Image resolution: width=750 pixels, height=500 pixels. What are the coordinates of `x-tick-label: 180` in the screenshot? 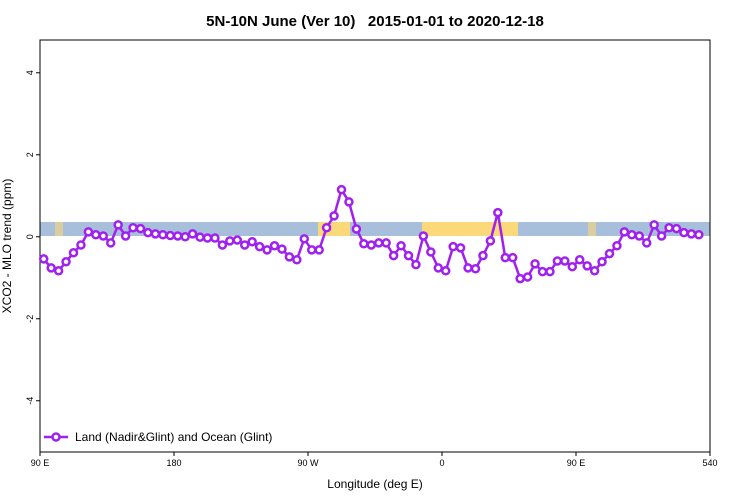 It's located at (173, 463).